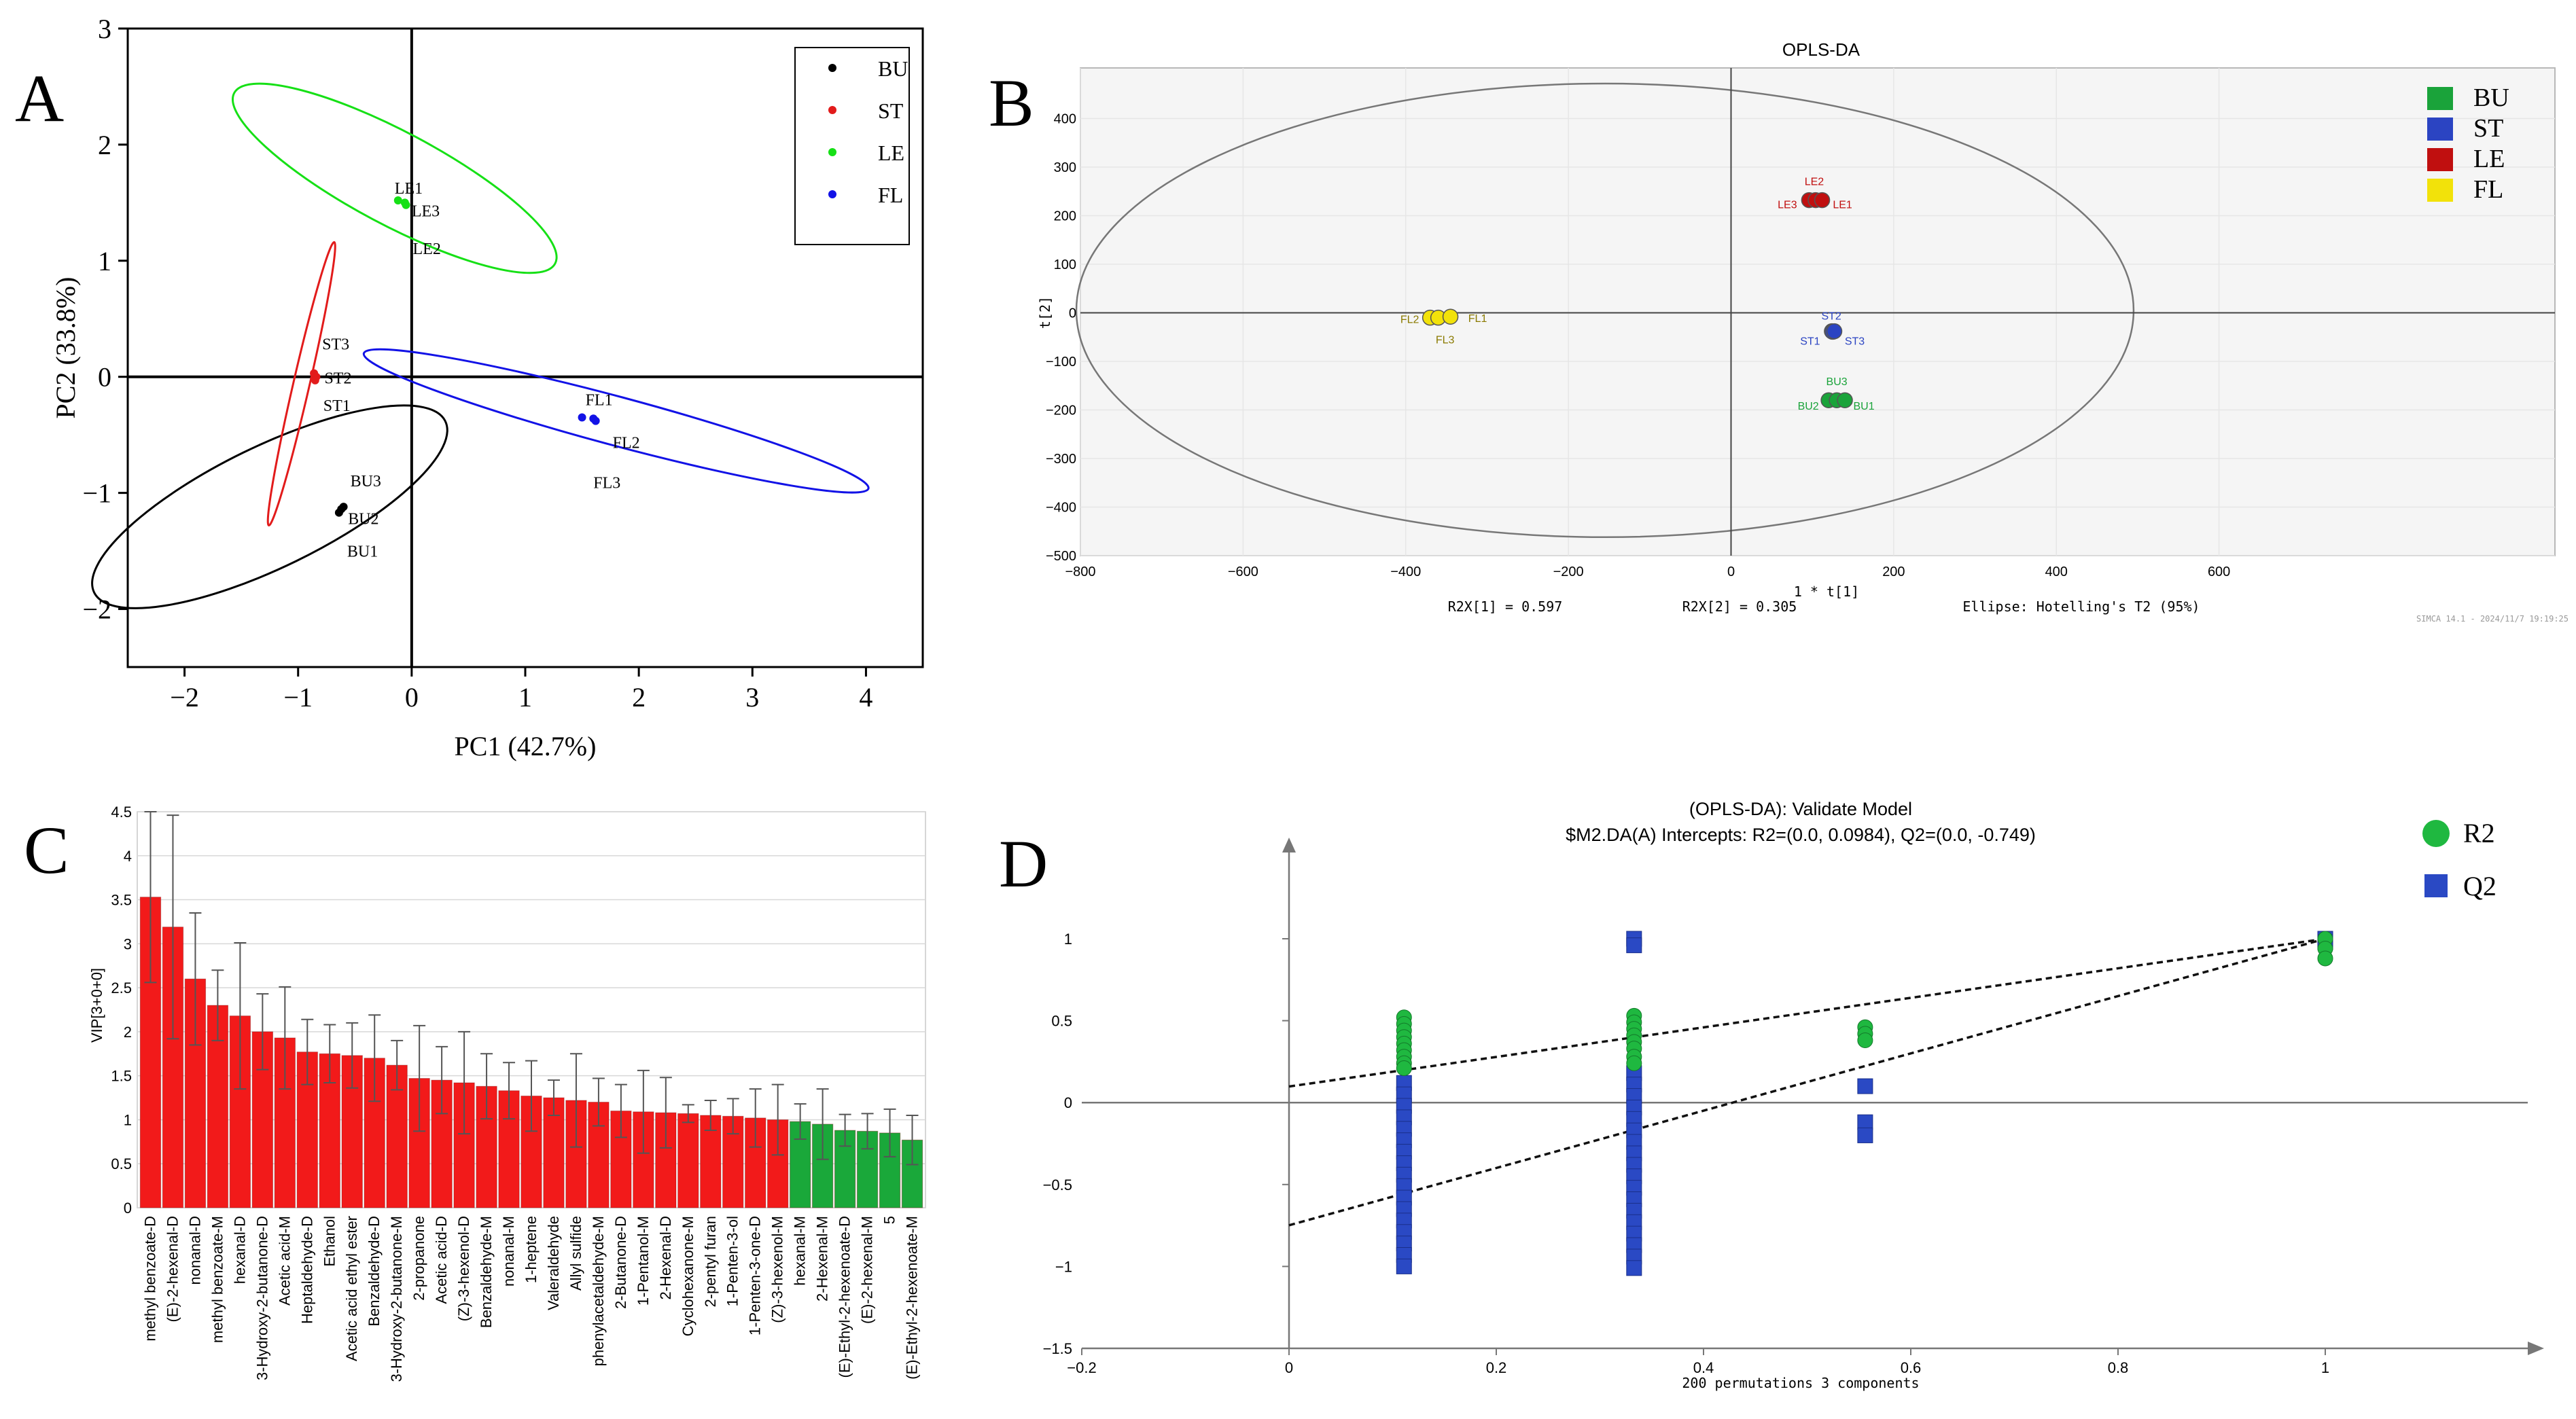 This screenshot has height=1419, width=2576. Describe the element at coordinates (128, 856) in the screenshot. I see `y-tick-label: 4` at that location.